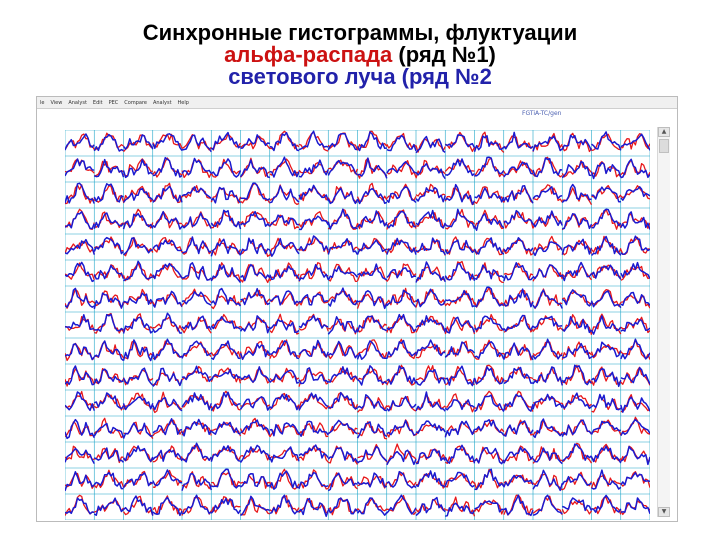 The height and width of the screenshot is (540, 720). What do you see at coordinates (664, 132) in the screenshot?
I see `scroll-up-button: ▲` at bounding box center [664, 132].